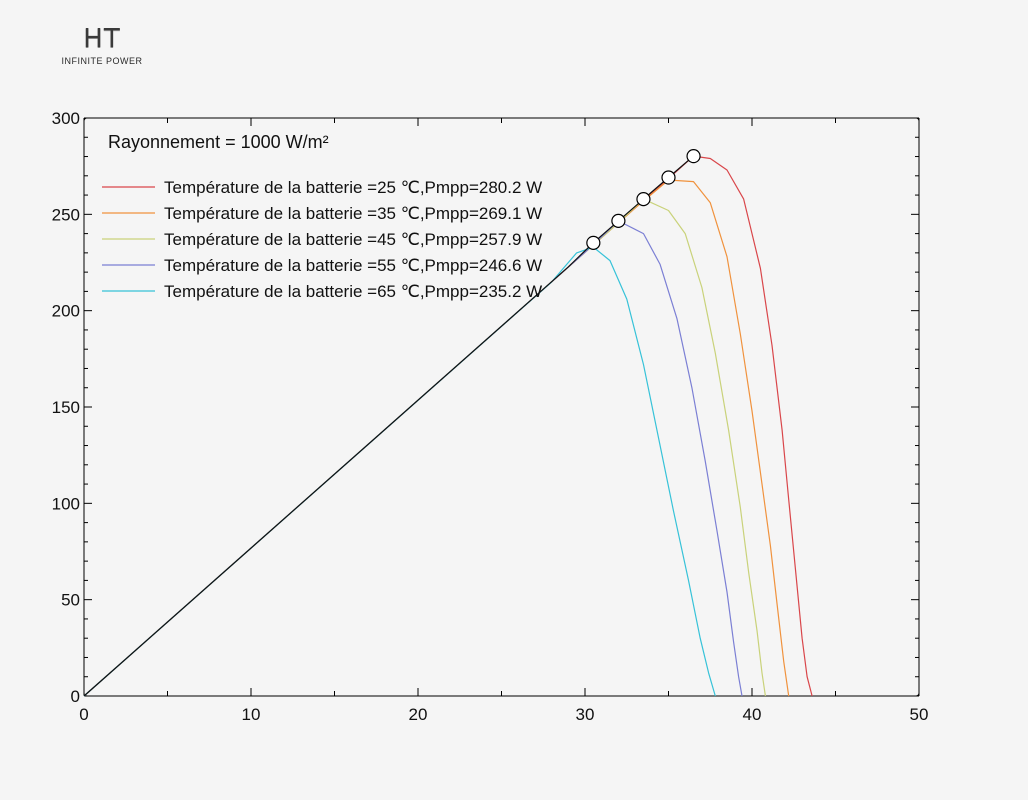  What do you see at coordinates (102, 39) in the screenshot?
I see `logo-mark: HT` at bounding box center [102, 39].